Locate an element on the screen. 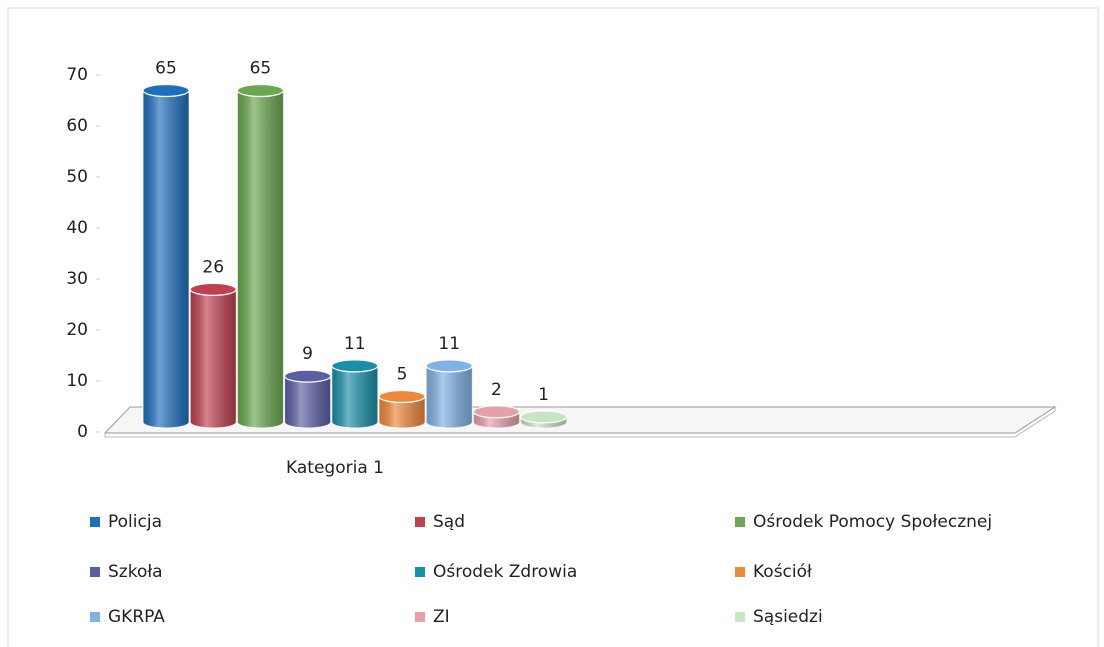 This screenshot has height=647, width=1104. legend-label: Policja is located at coordinates (135, 522).